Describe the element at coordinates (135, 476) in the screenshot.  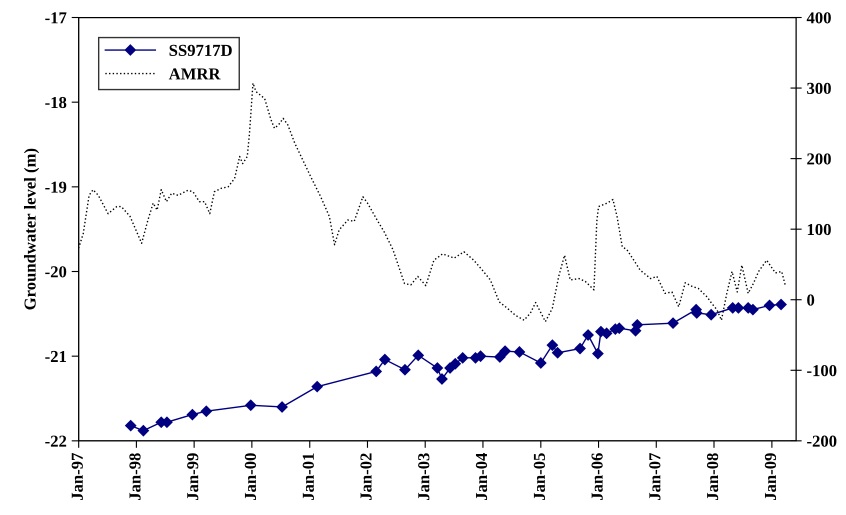
I see `x-tick-label: Jan-98` at that location.